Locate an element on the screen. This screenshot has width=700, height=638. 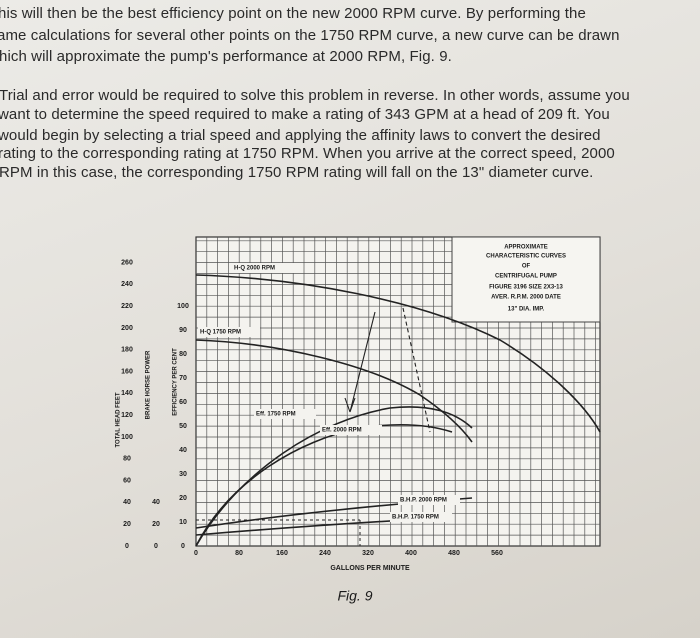
head-tick-label: 160 is located at coordinates (127, 371).